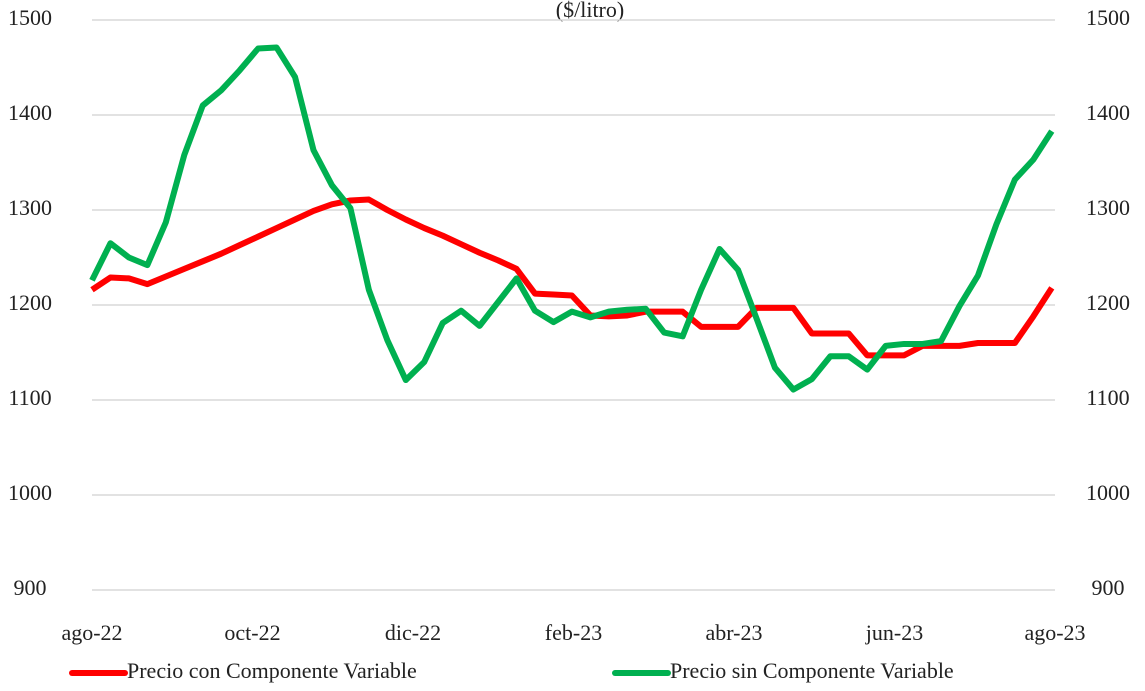 Image resolution: width=1145 pixels, height=691 pixels. Describe the element at coordinates (812, 670) in the screenshot. I see `legend-label: Precio sin Componente Variable` at that location.